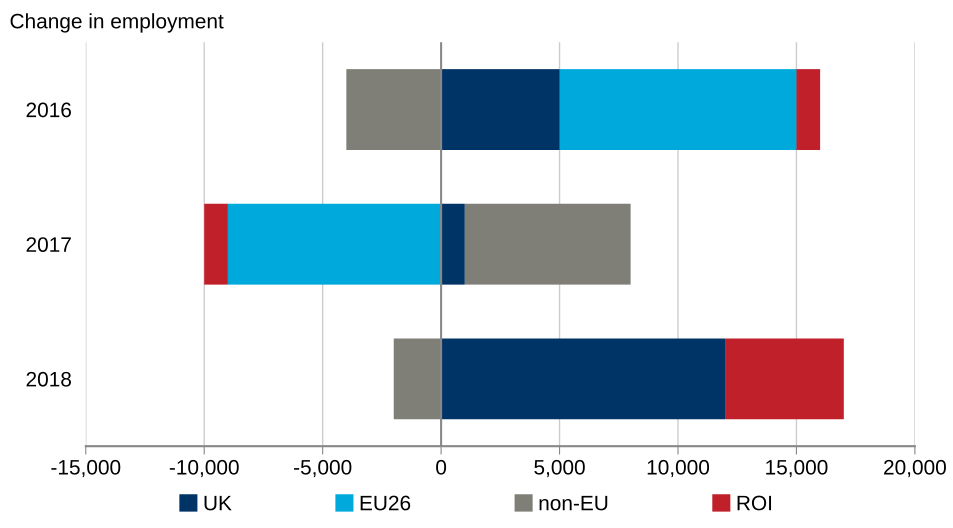 This screenshot has width=953, height=528. I want to click on x-tick-label: -15,000, so click(85, 469).